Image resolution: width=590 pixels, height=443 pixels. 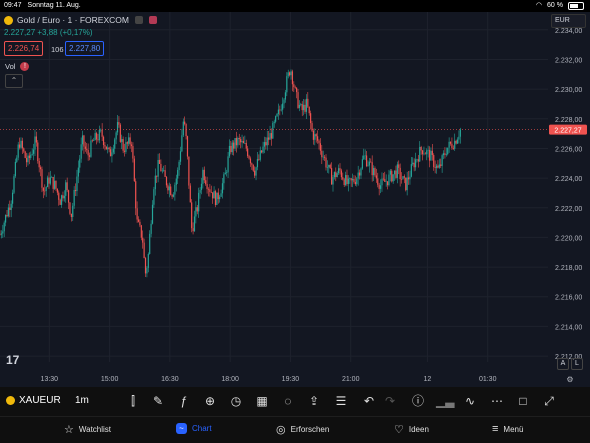 I want to click on nav-watchlist: ☆ Watchlist, so click(x=87, y=429).